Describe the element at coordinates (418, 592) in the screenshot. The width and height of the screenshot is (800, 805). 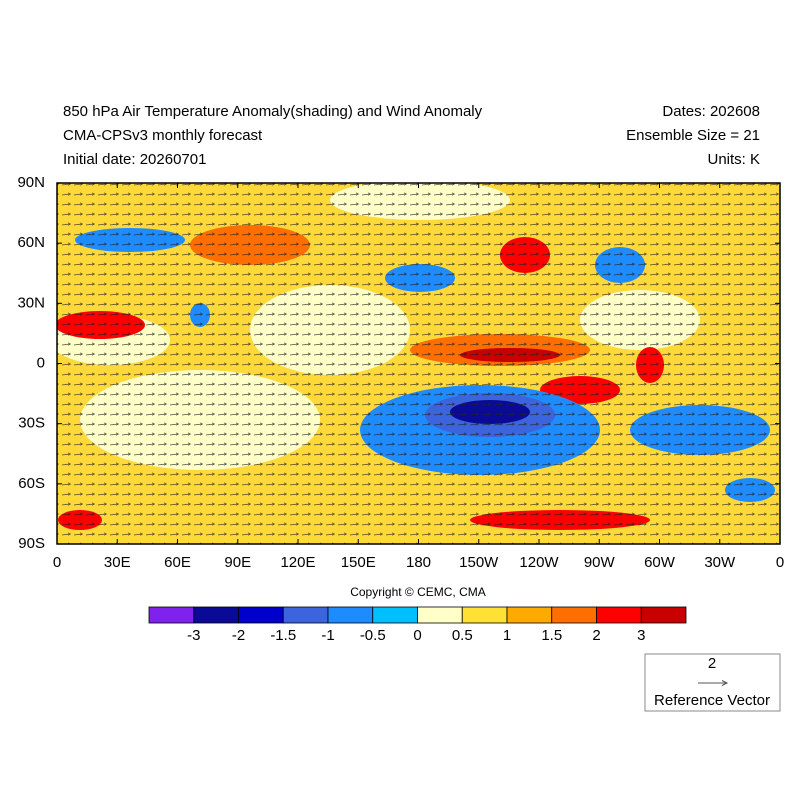
I see `copyright: Copyright © CEMC, CMA` at that location.